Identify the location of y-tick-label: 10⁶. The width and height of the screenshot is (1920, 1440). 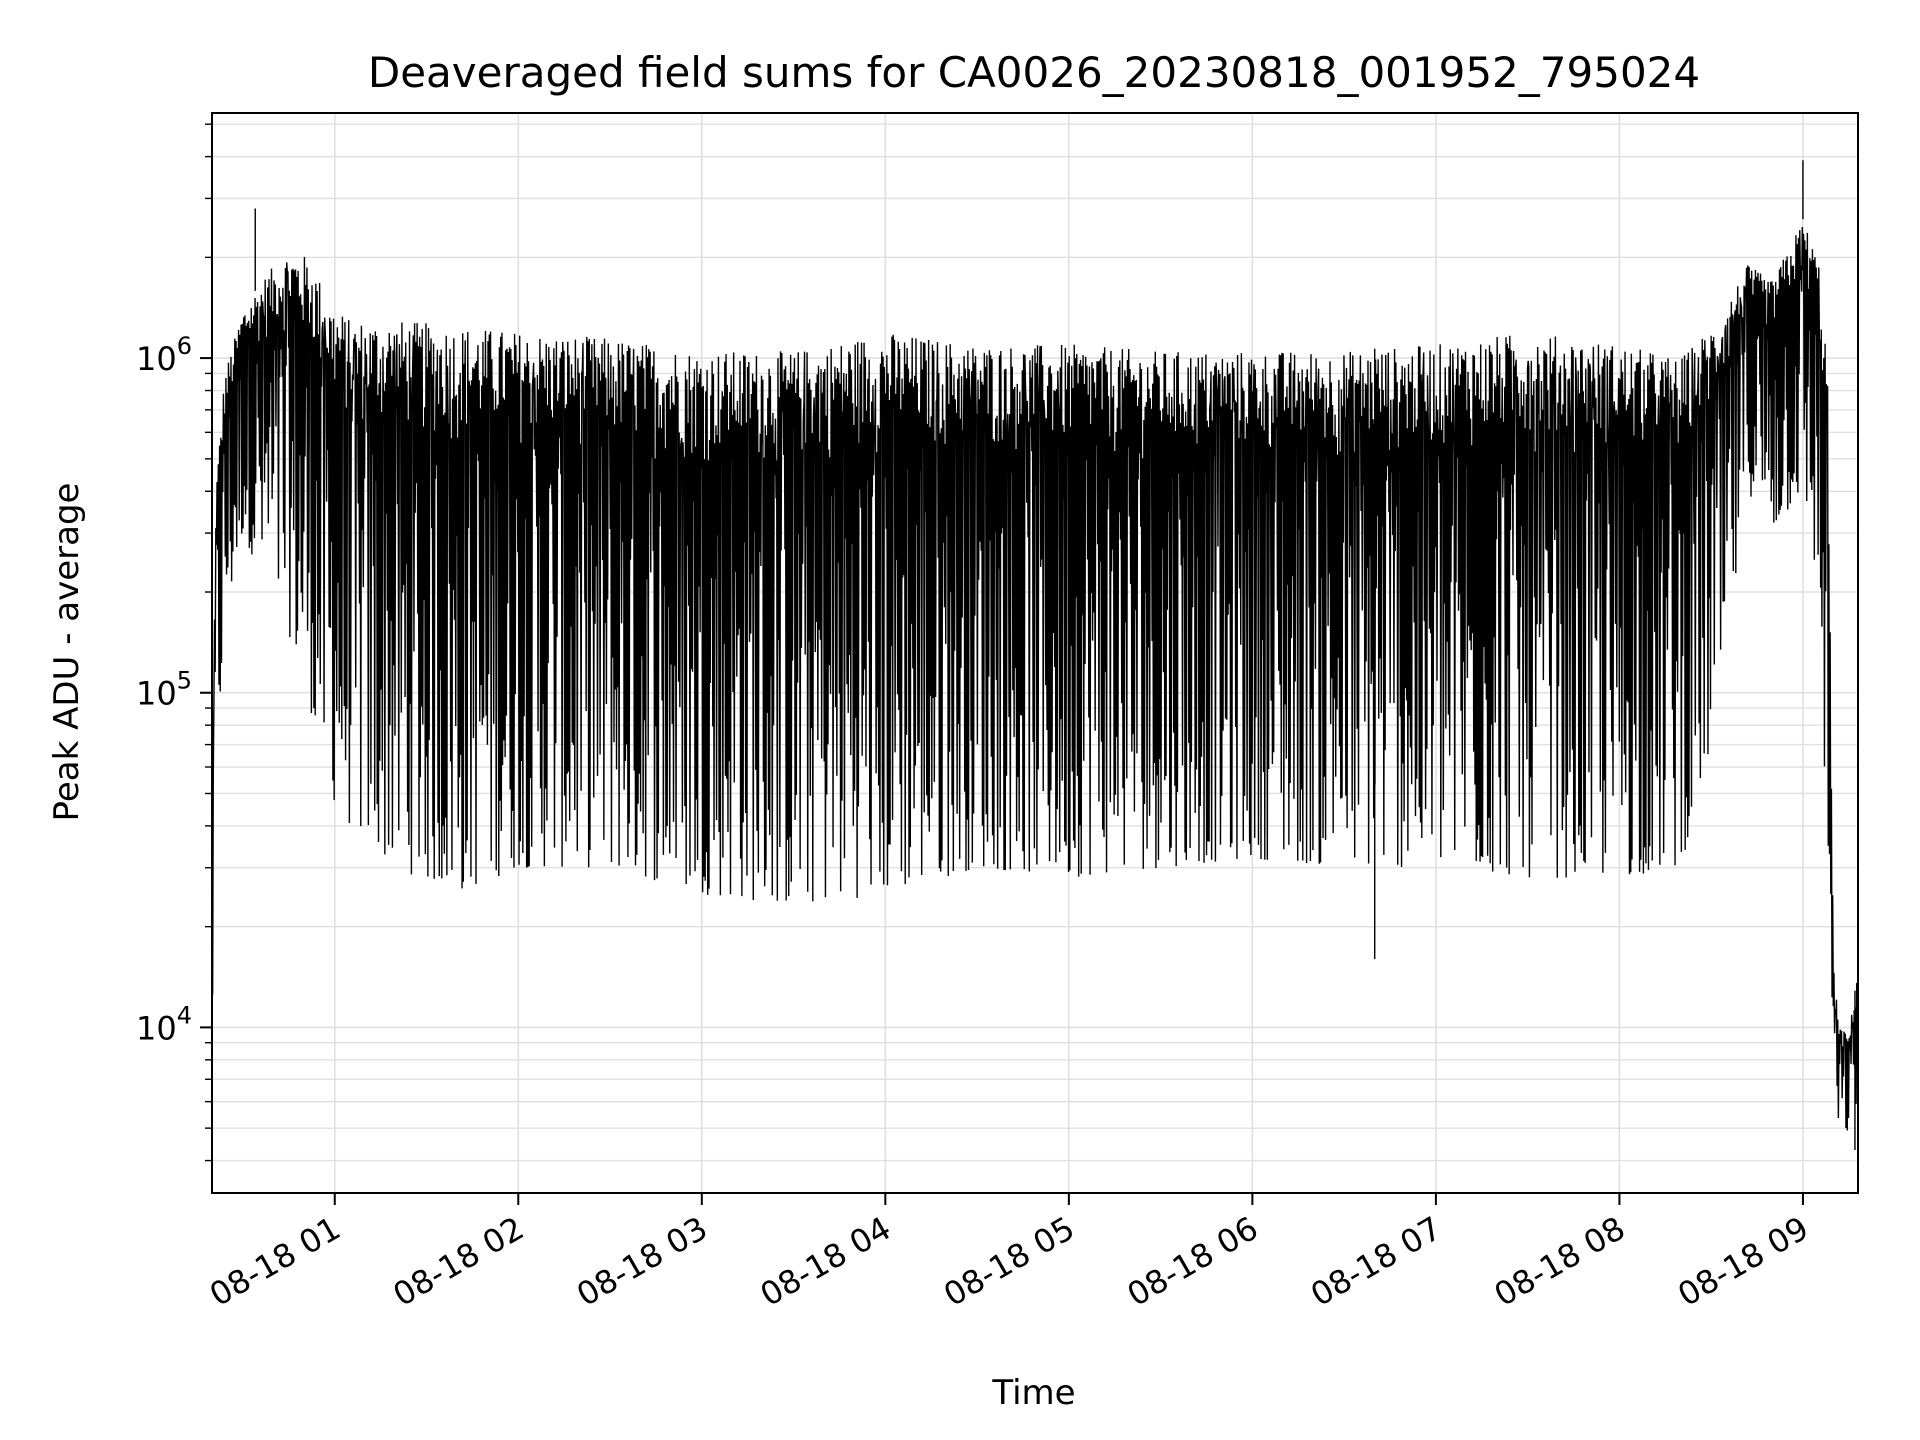
(164, 355).